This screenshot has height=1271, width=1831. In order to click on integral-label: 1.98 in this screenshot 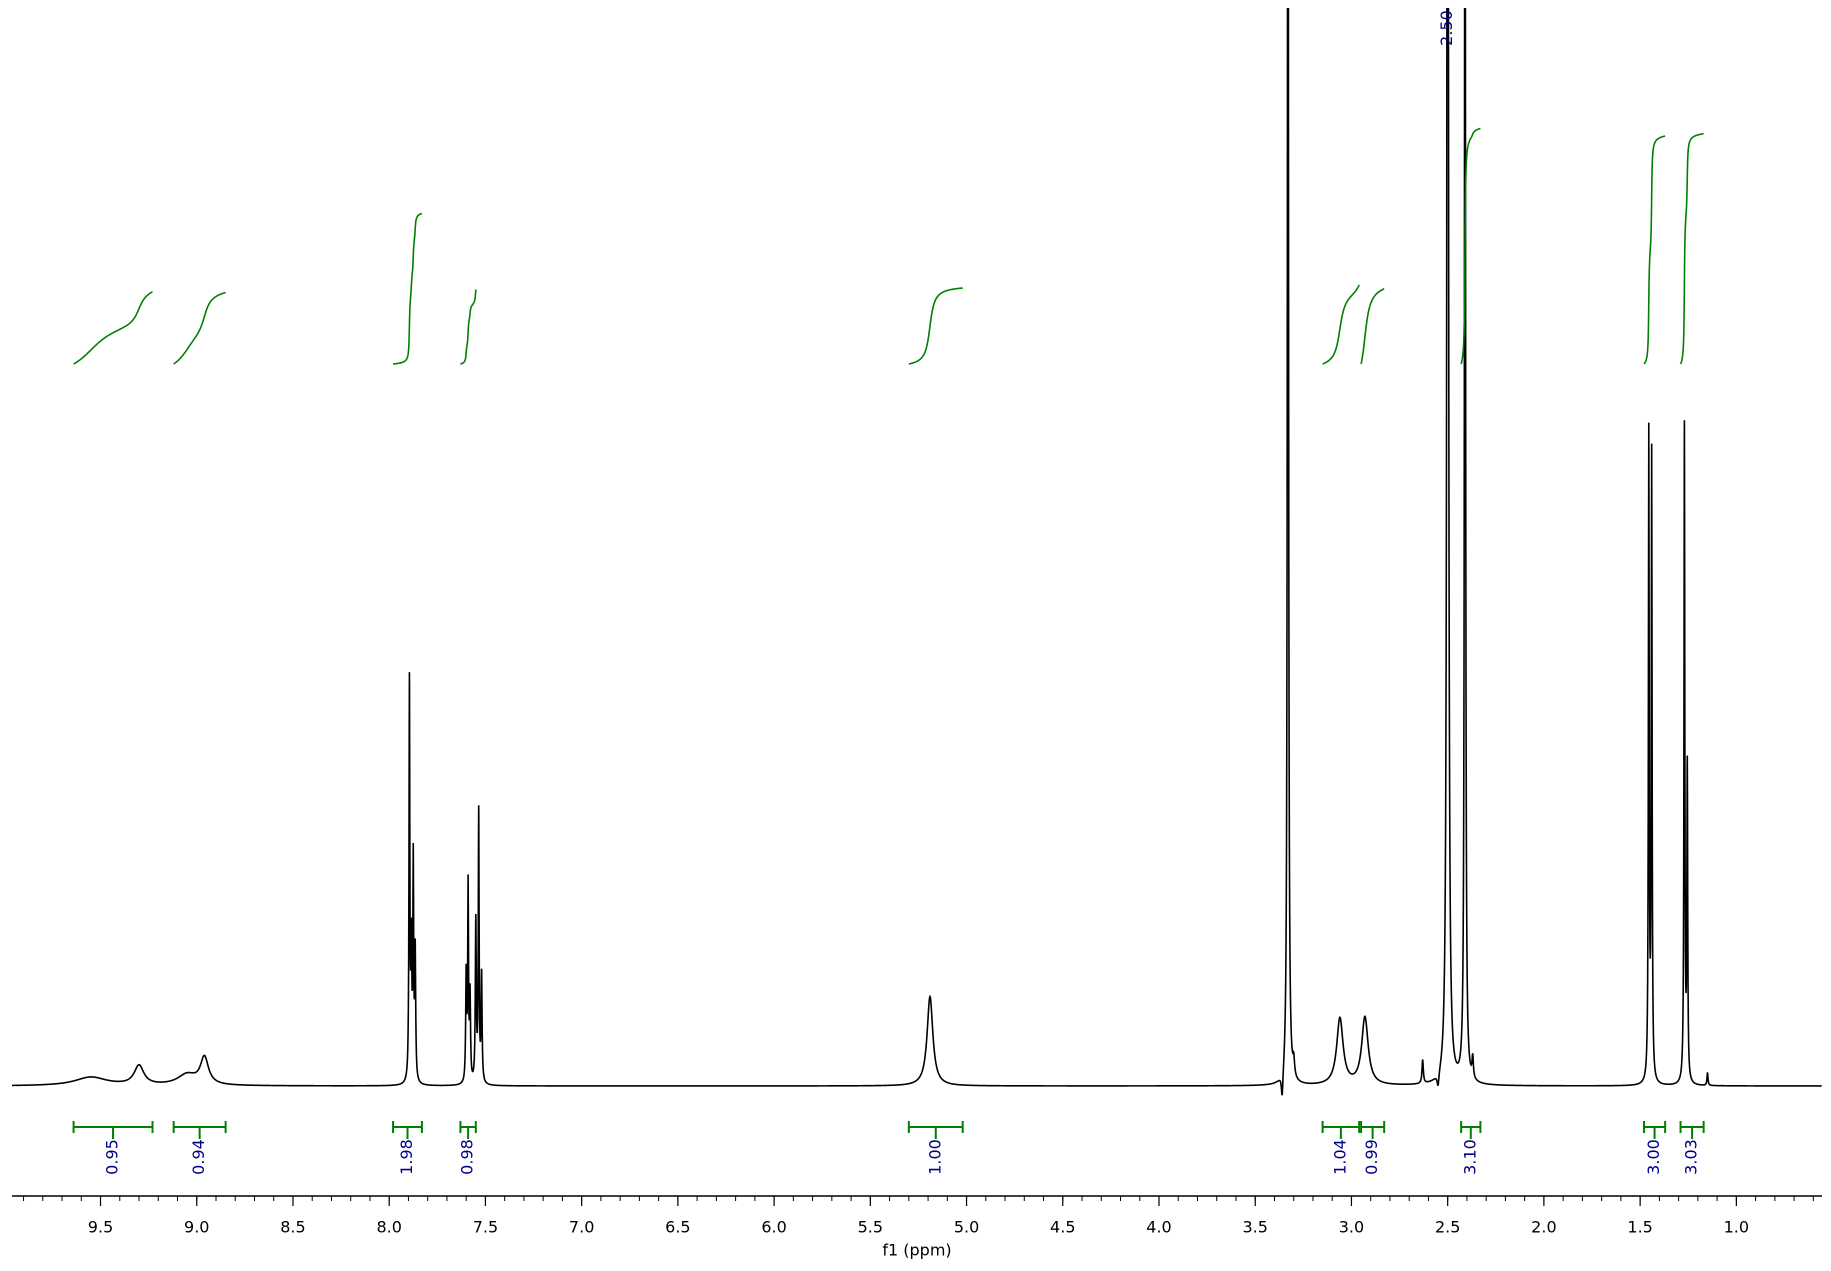, I will do `click(406, 1157)`.